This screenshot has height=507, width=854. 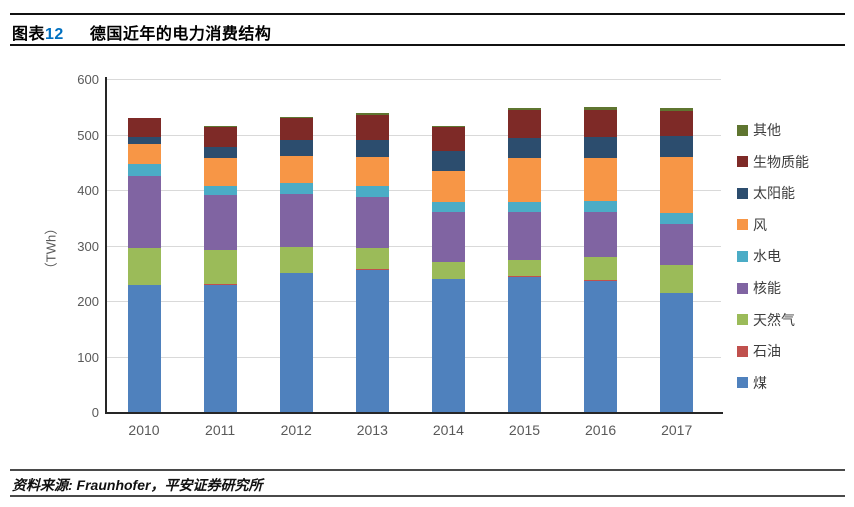 I want to click on footer-top-rule, so click(x=427, y=470).